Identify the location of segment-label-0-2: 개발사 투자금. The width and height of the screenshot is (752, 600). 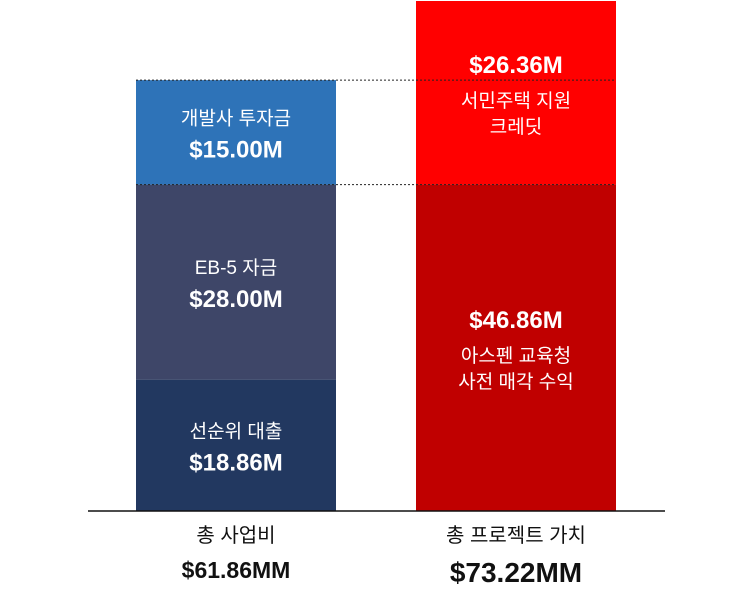
(236, 118).